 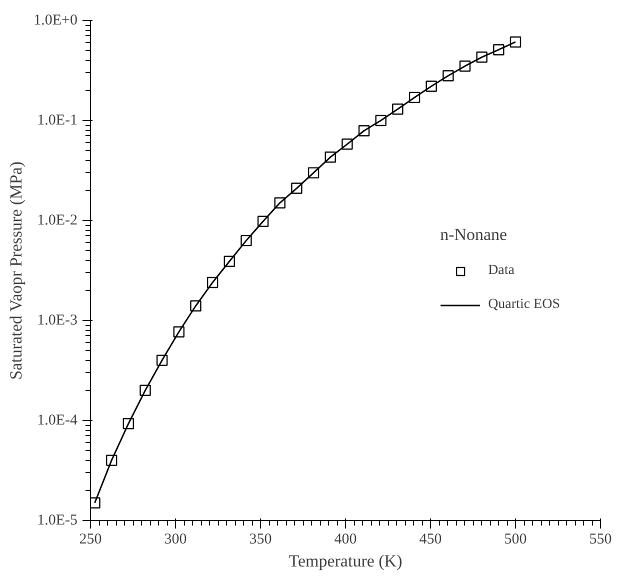 What do you see at coordinates (430, 540) in the screenshot?
I see `x-tick-label: 450` at bounding box center [430, 540].